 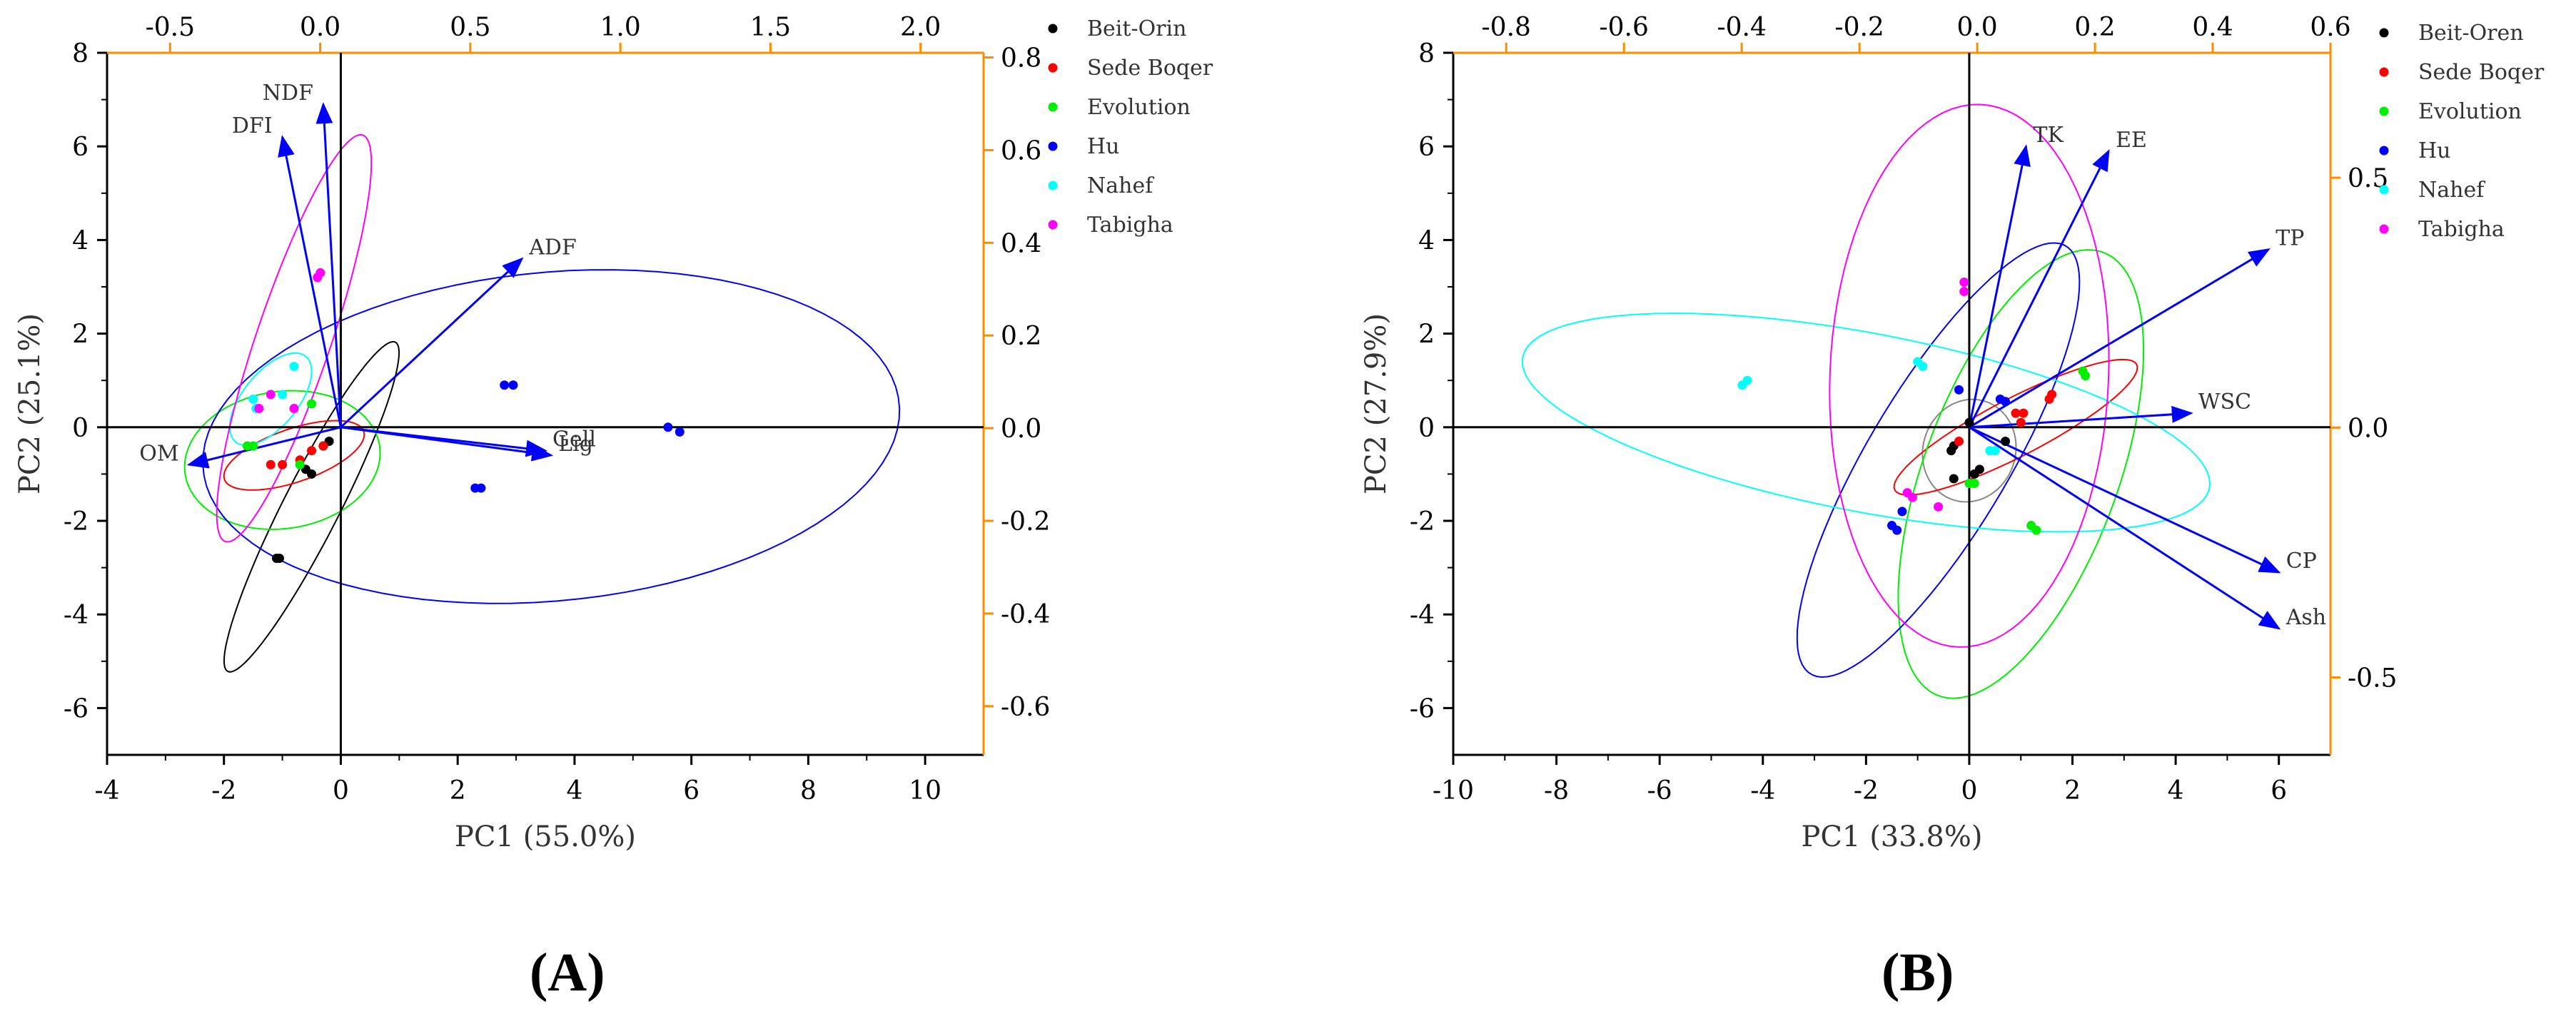 I want to click on x-tick-label: -2, so click(x=223, y=791).